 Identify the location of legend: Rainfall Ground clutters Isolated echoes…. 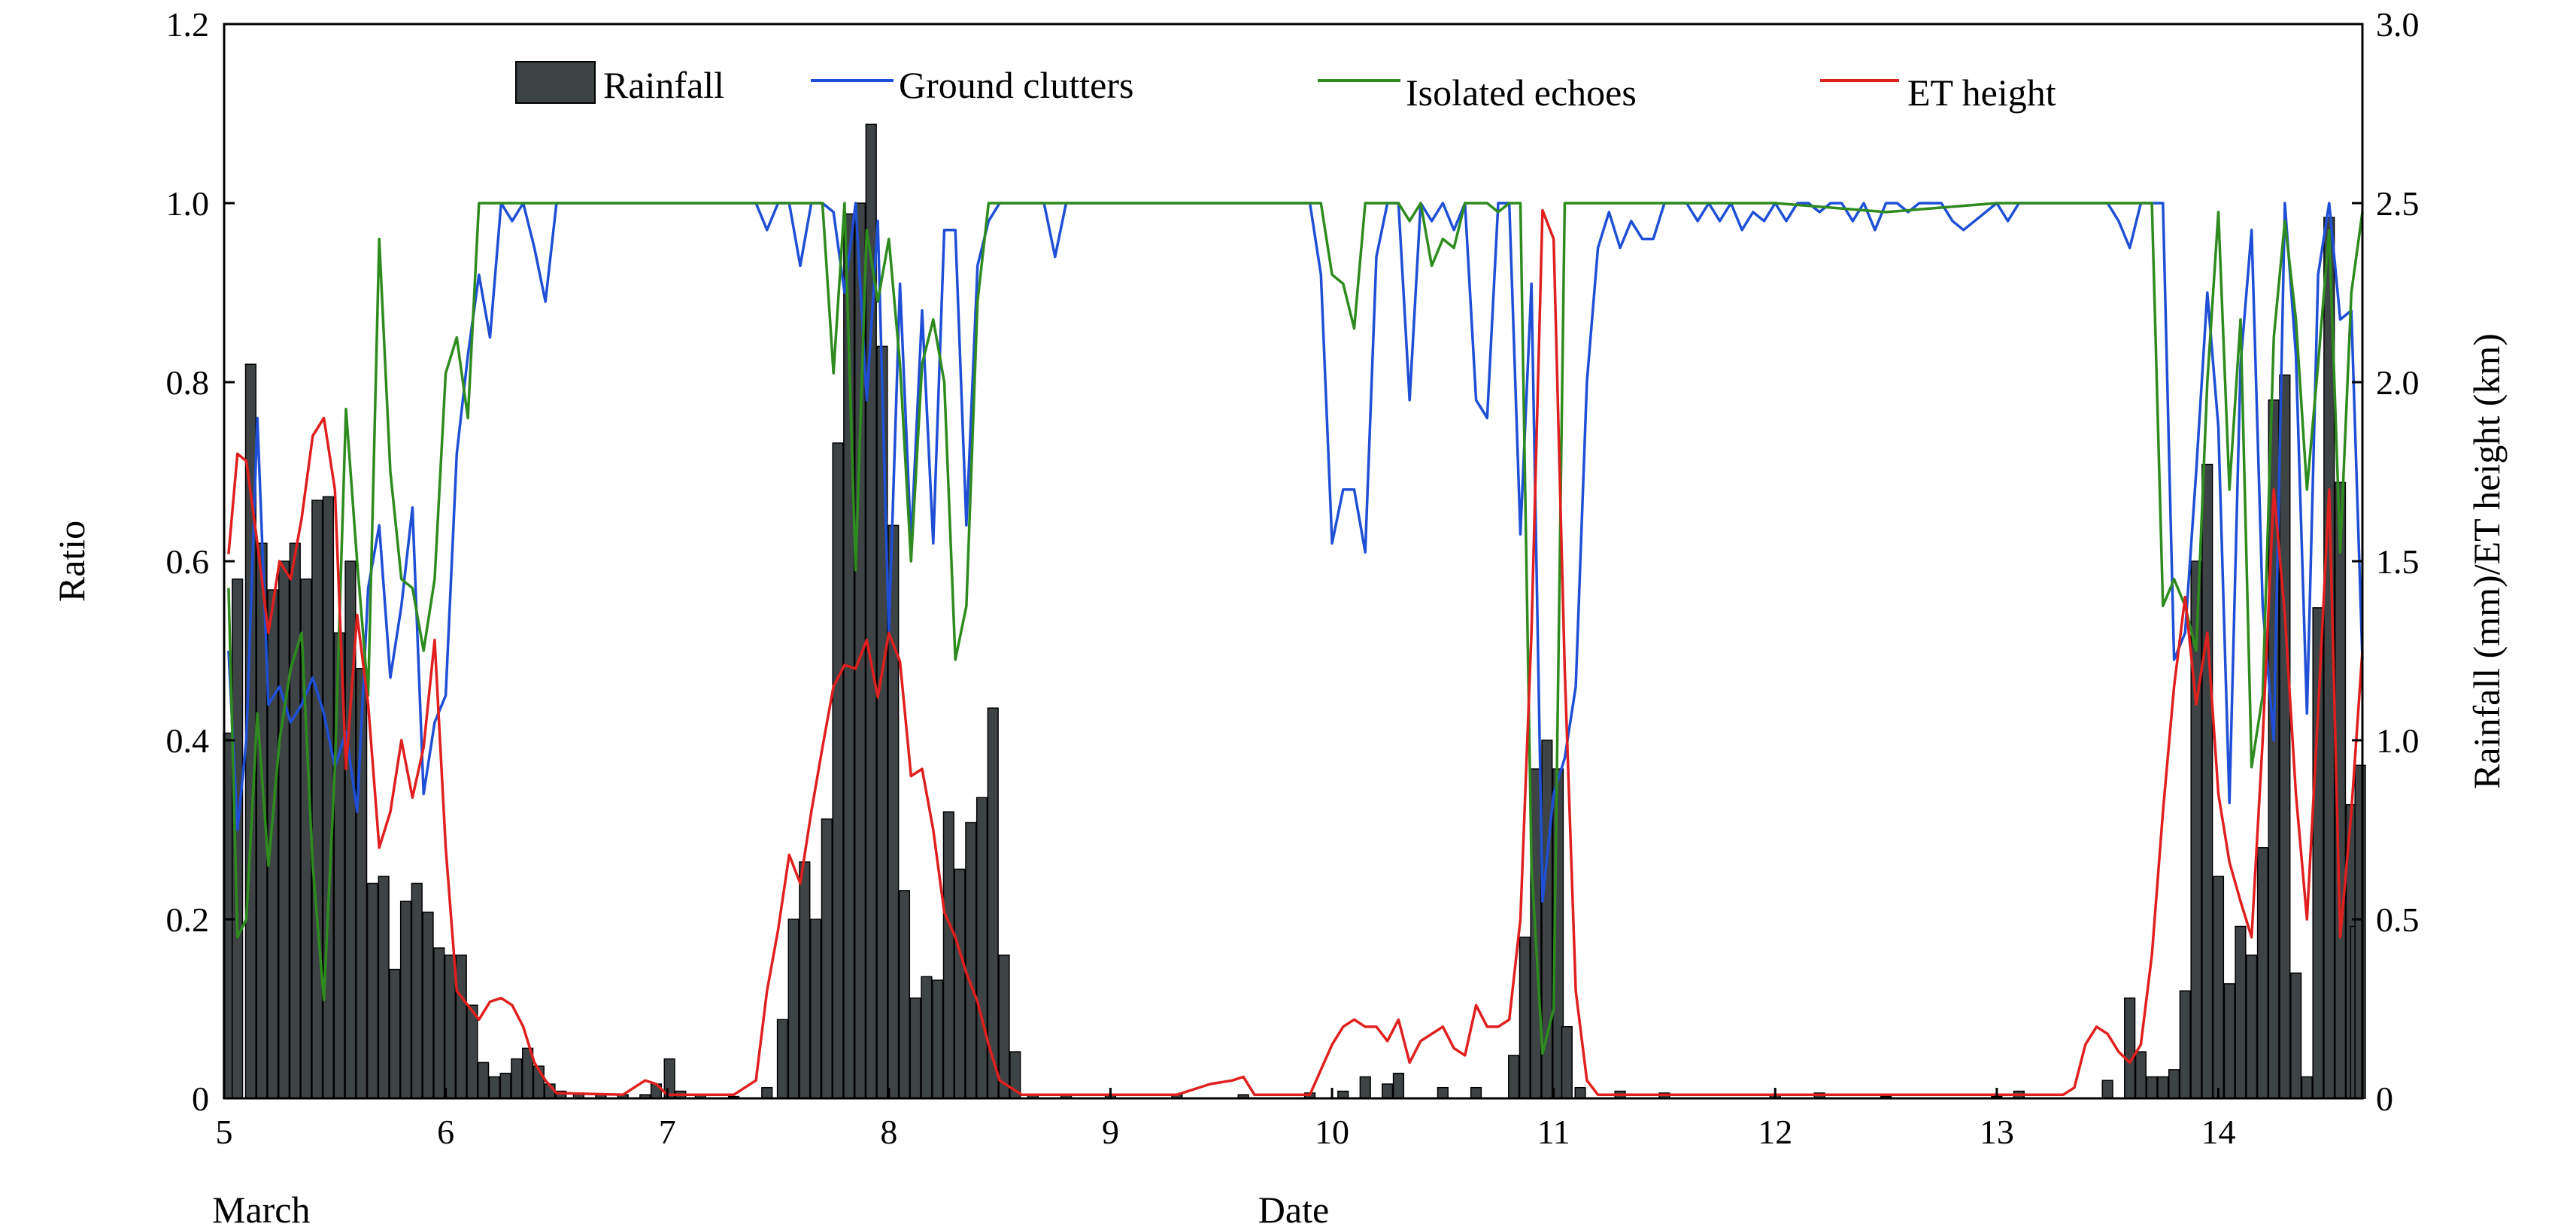
(1285, 87).